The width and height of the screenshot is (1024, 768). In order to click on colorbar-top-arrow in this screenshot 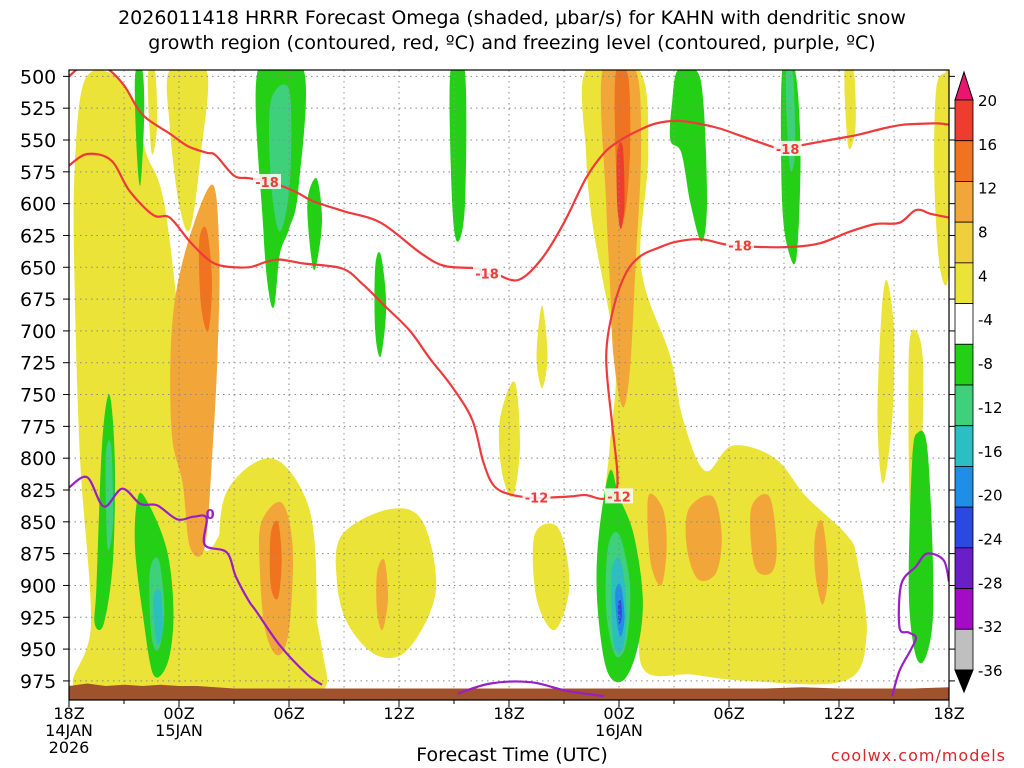, I will do `click(964, 85)`.